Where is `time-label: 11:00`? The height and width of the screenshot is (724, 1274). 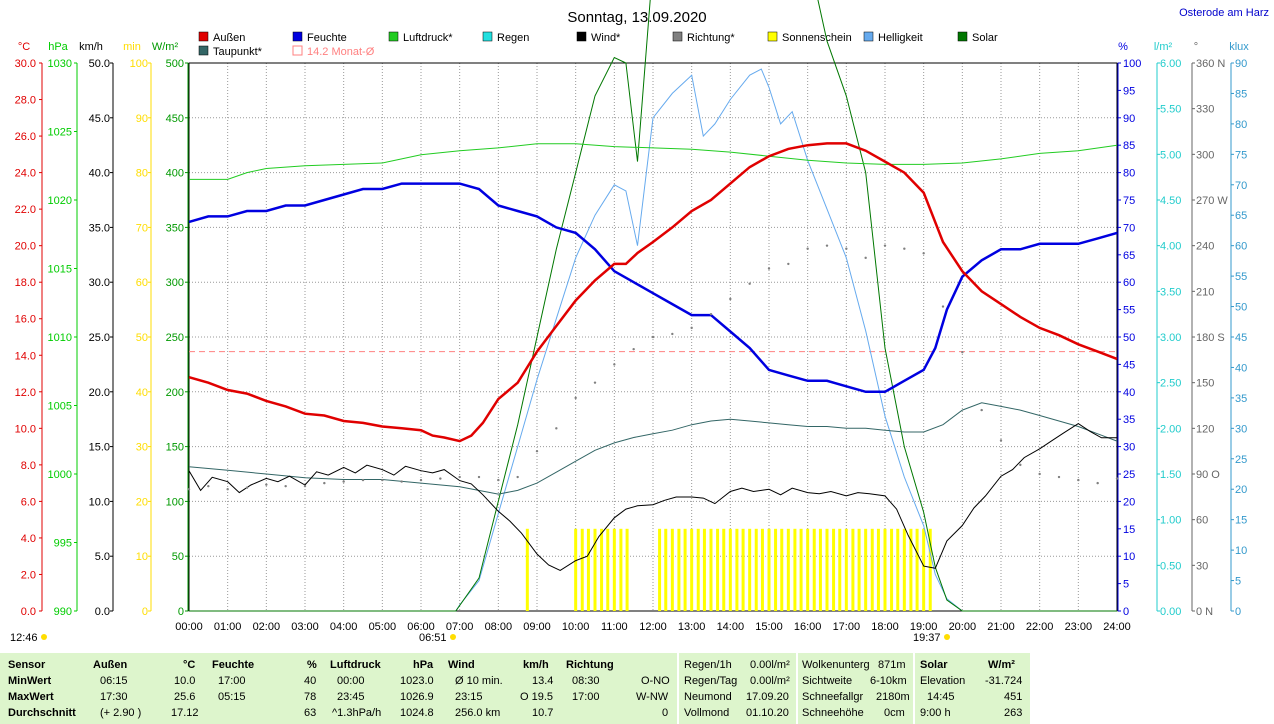
time-label: 11:00 is located at coordinates (614, 627).